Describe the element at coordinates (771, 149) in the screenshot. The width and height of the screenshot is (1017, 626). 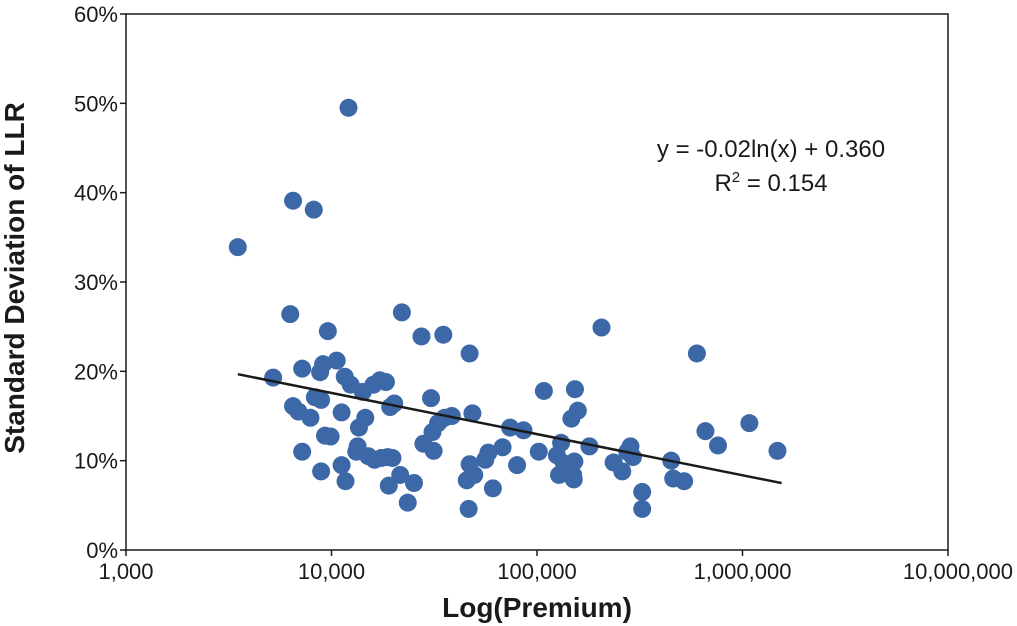
I see `trendline-equation: y = -0.02ln(x) + 0.360` at that location.